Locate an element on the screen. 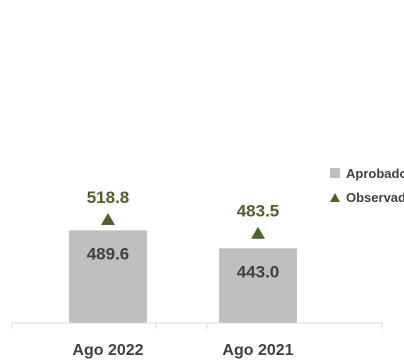 This screenshot has width=404, height=360. x-tick-label-ago-2021: Ago 2021 is located at coordinates (257, 350).